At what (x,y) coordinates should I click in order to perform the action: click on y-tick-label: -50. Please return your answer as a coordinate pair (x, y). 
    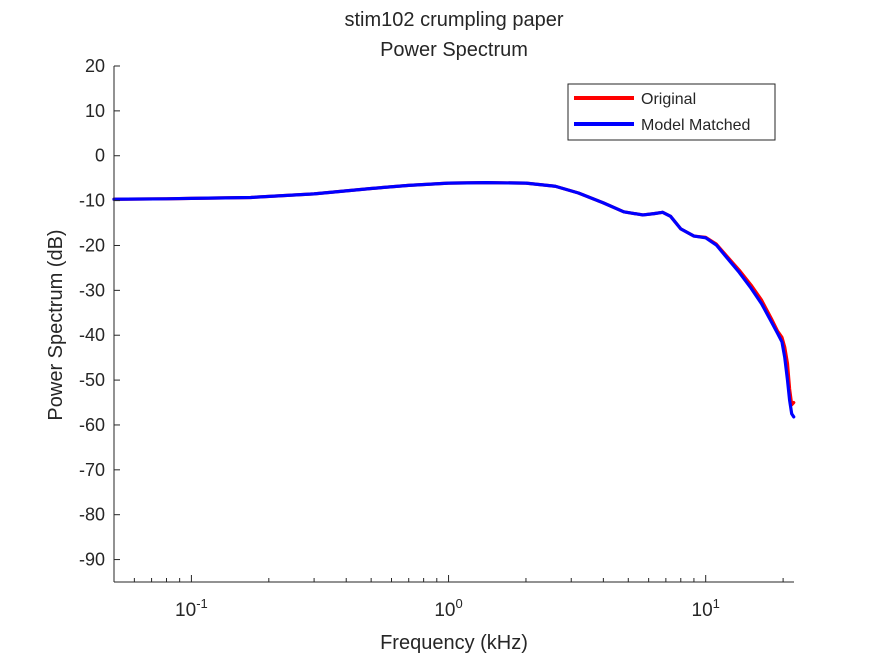
    Looking at the image, I should click on (92, 380).